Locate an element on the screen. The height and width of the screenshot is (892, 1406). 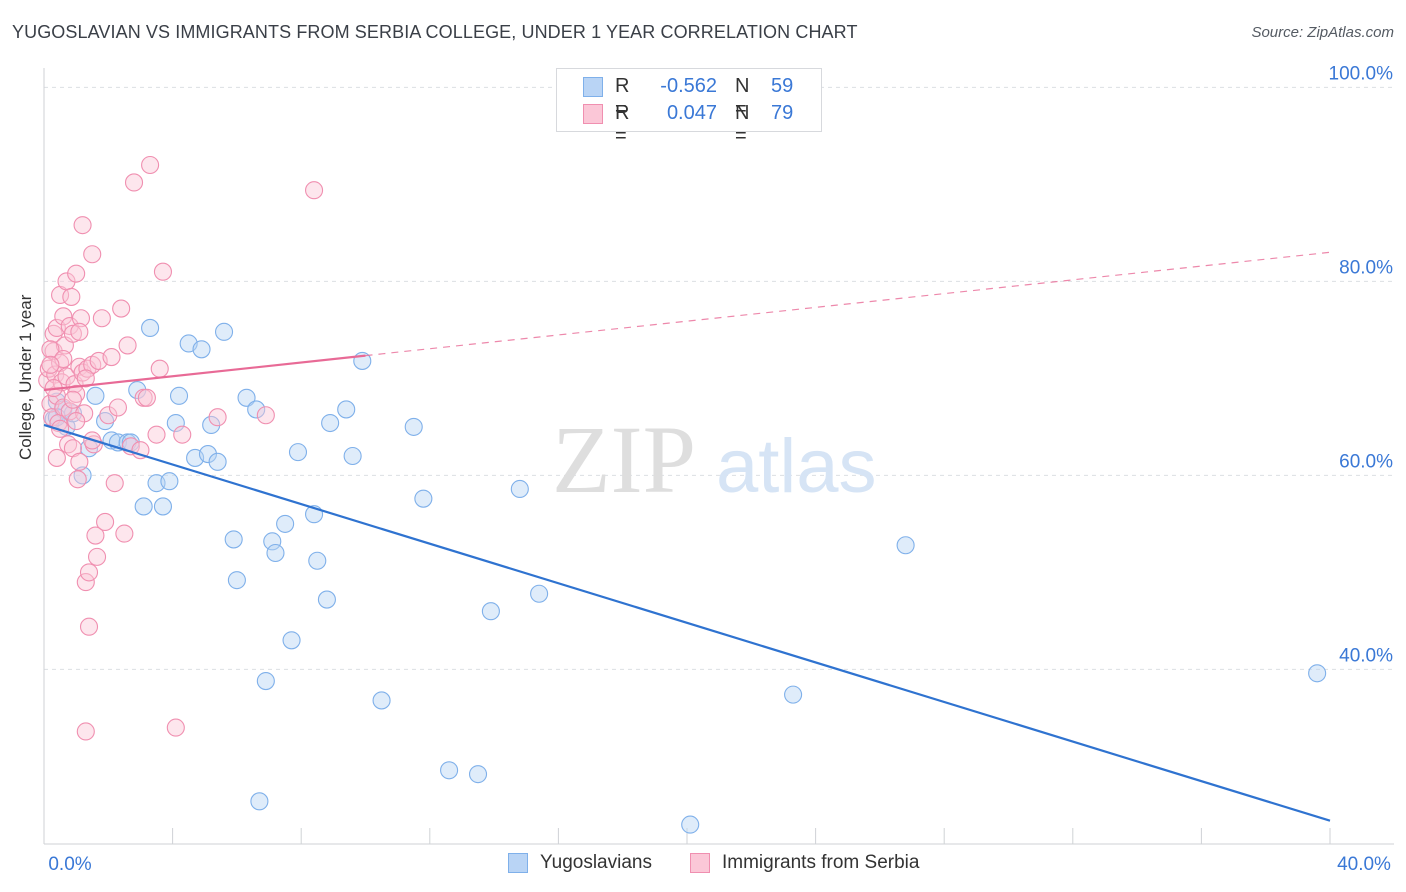
y-tick-label: 40.0% is located at coordinates (1366, 655).